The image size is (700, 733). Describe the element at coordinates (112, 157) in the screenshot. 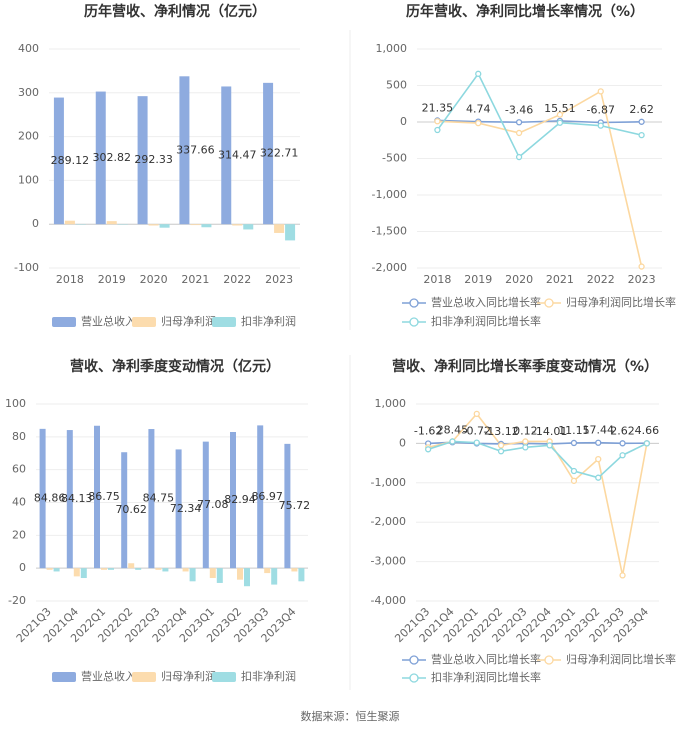

I see `data-label: 302.82` at that location.